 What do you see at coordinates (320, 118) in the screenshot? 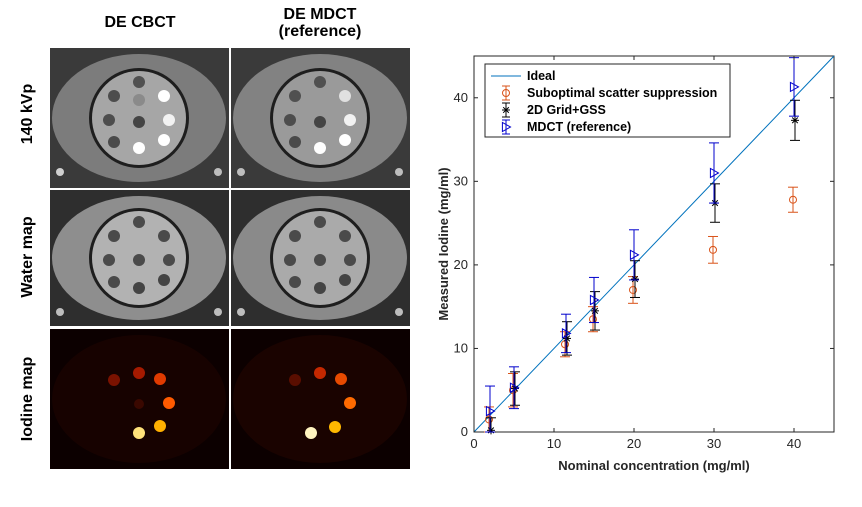
I see `panel-mdct-140kvp` at bounding box center [320, 118].